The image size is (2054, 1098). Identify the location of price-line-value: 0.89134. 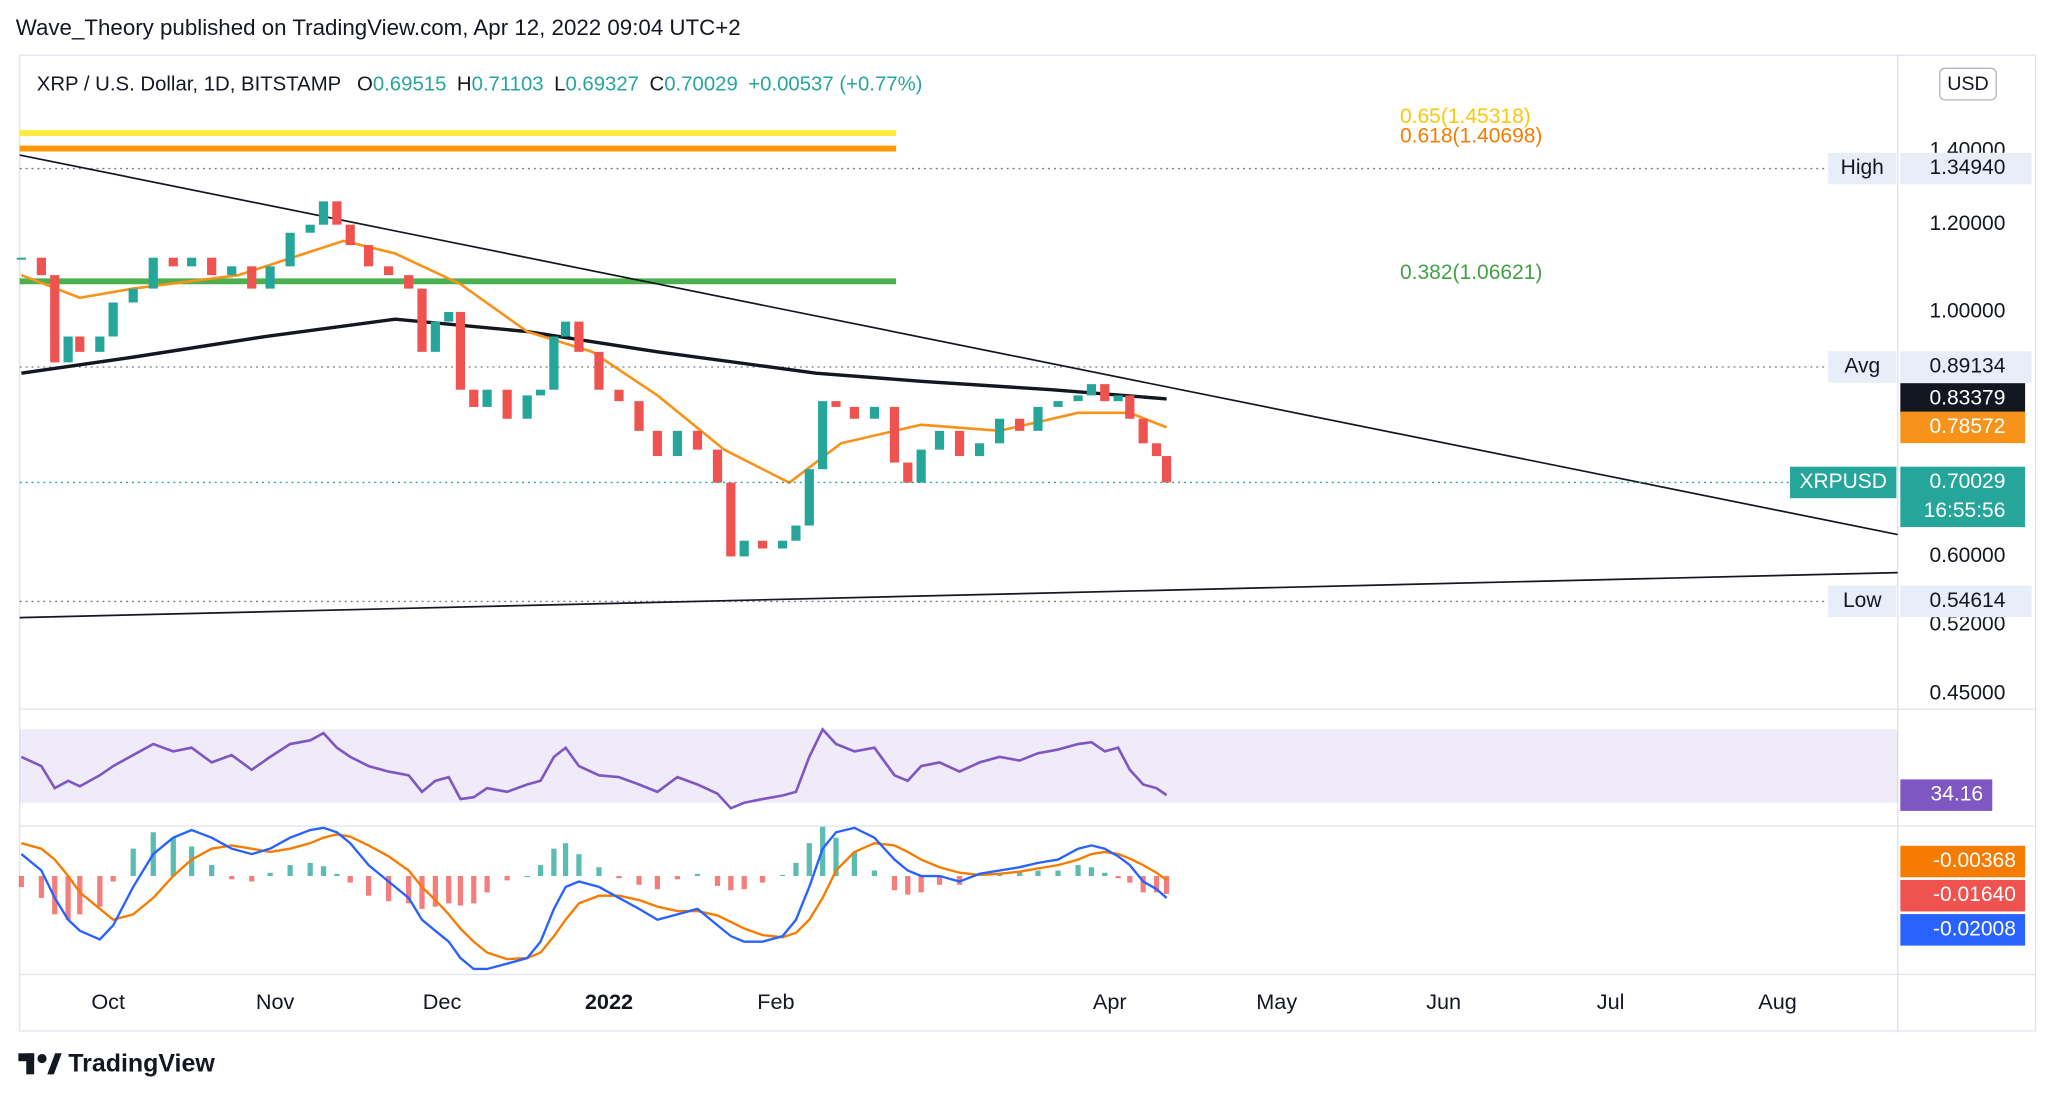
(1967, 366).